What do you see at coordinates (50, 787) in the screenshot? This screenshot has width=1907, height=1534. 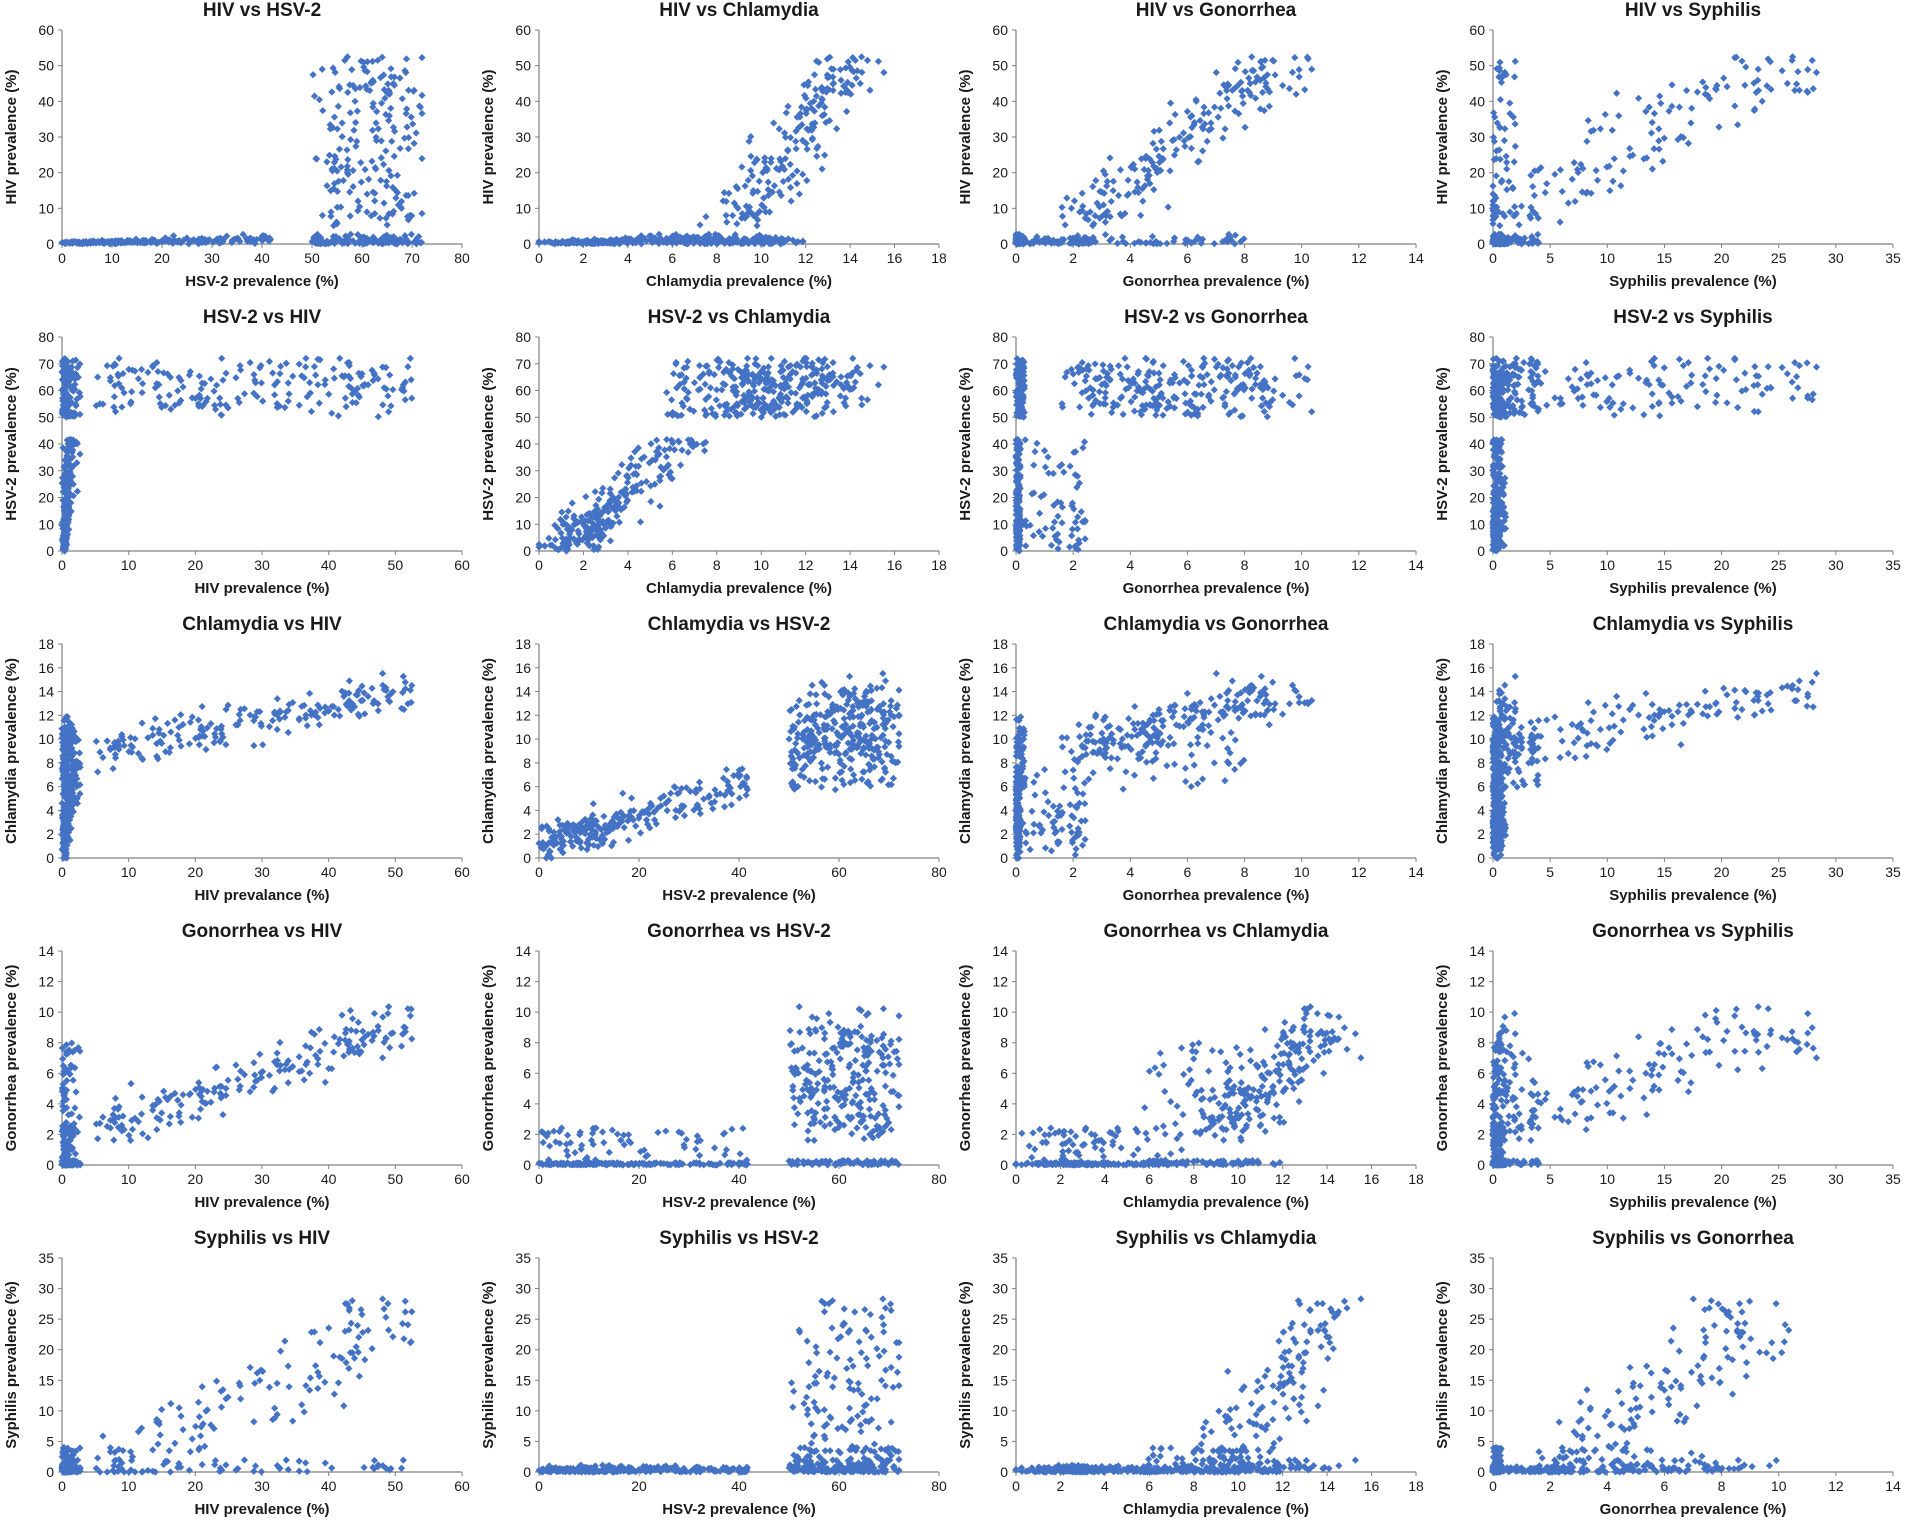 I see `y-tick-label: 6` at bounding box center [50, 787].